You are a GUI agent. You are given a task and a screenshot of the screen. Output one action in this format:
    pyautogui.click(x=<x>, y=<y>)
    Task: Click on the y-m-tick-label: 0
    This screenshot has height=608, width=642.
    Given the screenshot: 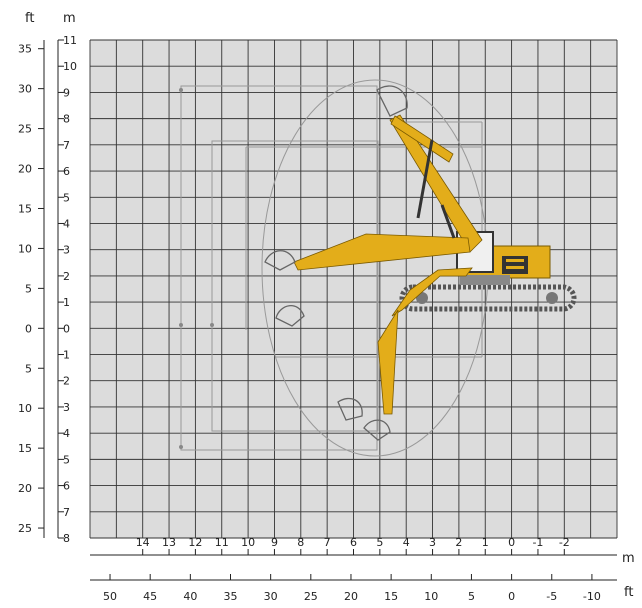 What is the action you would take?
    pyautogui.click(x=66, y=328)
    